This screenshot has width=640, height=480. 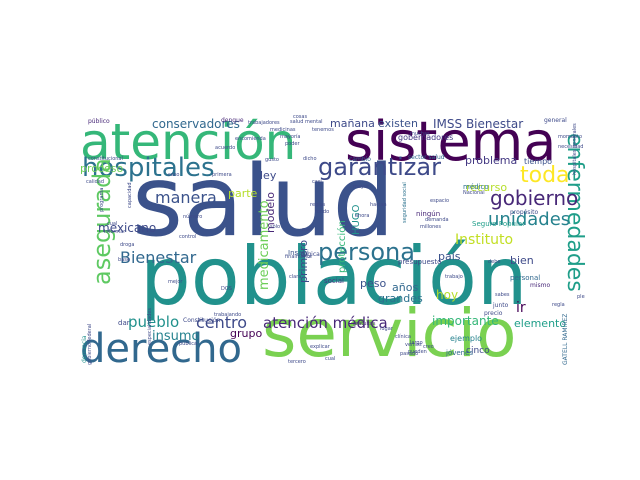 What do you see at coordinates (398, 123) in the screenshot?
I see `word: existen` at bounding box center [398, 123].